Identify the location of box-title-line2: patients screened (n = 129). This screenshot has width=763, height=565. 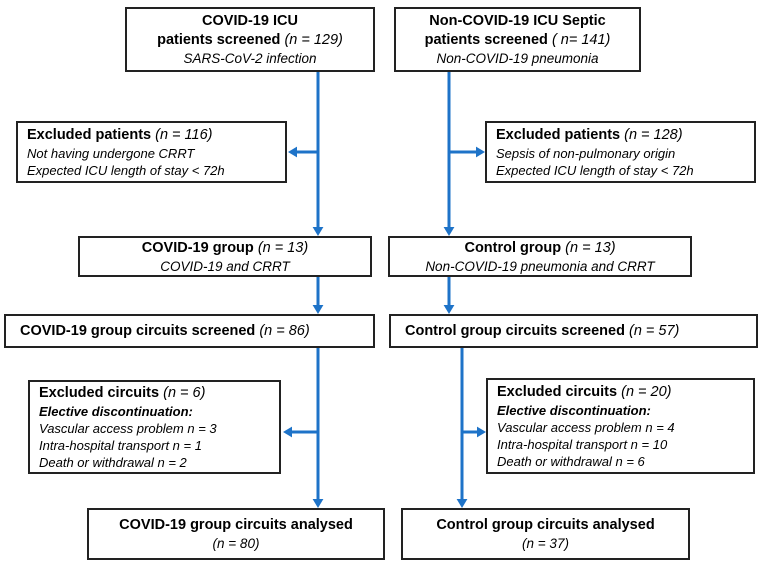
(250, 40).